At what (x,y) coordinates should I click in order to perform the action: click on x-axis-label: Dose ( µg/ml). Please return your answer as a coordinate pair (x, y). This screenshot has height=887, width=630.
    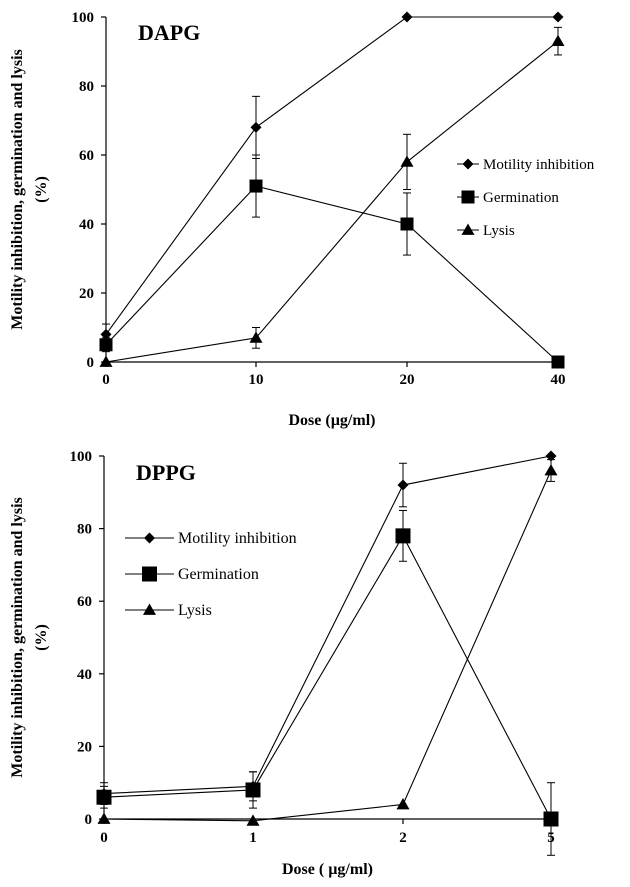
    Looking at the image, I should click on (327, 869).